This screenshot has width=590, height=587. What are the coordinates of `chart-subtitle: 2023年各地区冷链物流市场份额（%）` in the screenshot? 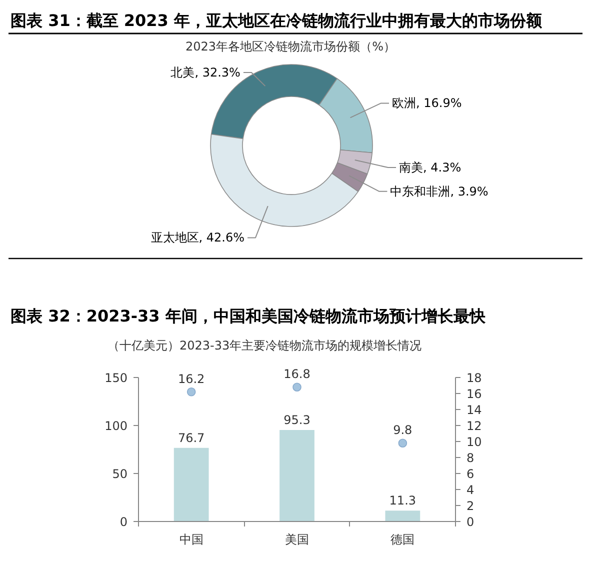 It's located at (291, 47).